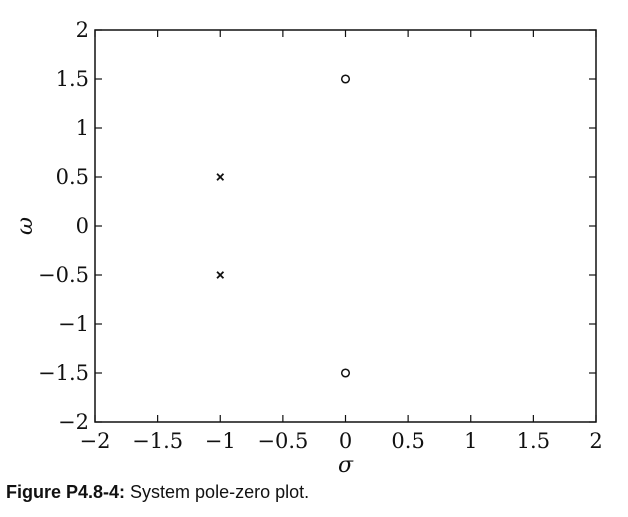 This screenshot has height=517, width=628. I want to click on y-tick-label: −0.5, so click(63, 275).